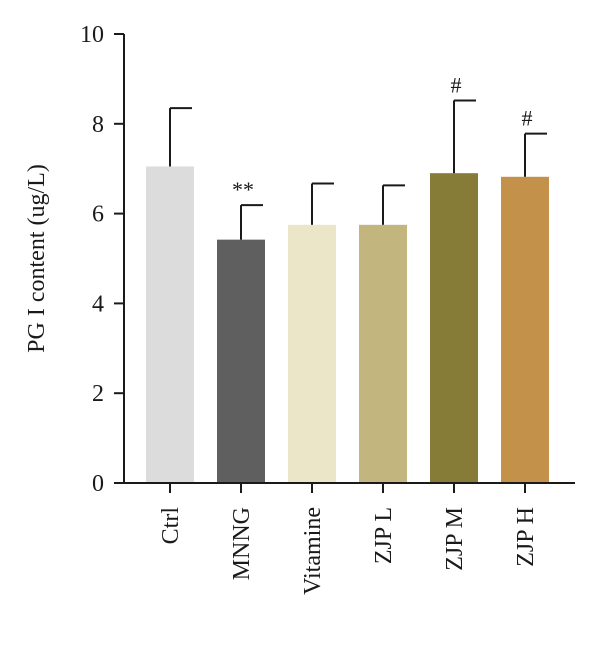 The width and height of the screenshot is (600, 645). What do you see at coordinates (384, 535) in the screenshot?
I see `x-category-label: ZJP L` at bounding box center [384, 535].